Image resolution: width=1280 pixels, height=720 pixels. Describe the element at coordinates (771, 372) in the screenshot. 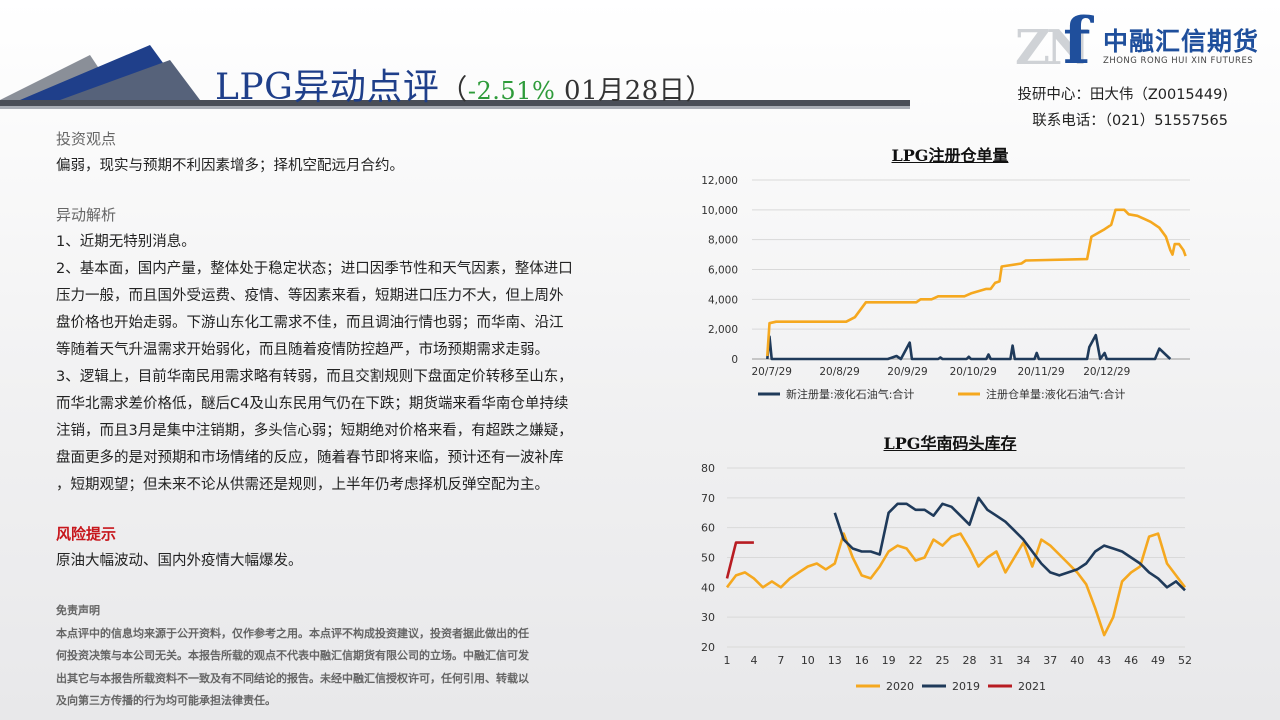

I see `x-tick-label: 20/7/29` at that location.